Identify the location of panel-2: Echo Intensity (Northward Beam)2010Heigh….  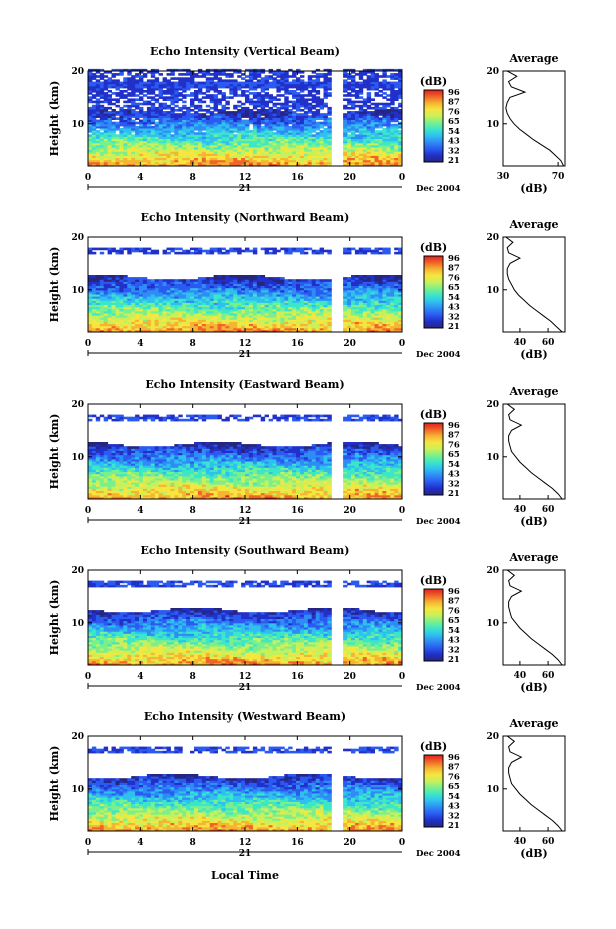
(307, 286).